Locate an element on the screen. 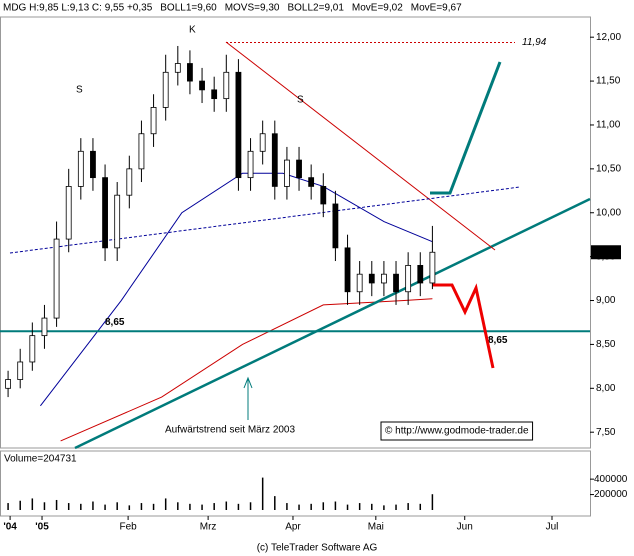 This screenshot has width=634, height=556. header-text: MovE=9,67 is located at coordinates (436, 8).